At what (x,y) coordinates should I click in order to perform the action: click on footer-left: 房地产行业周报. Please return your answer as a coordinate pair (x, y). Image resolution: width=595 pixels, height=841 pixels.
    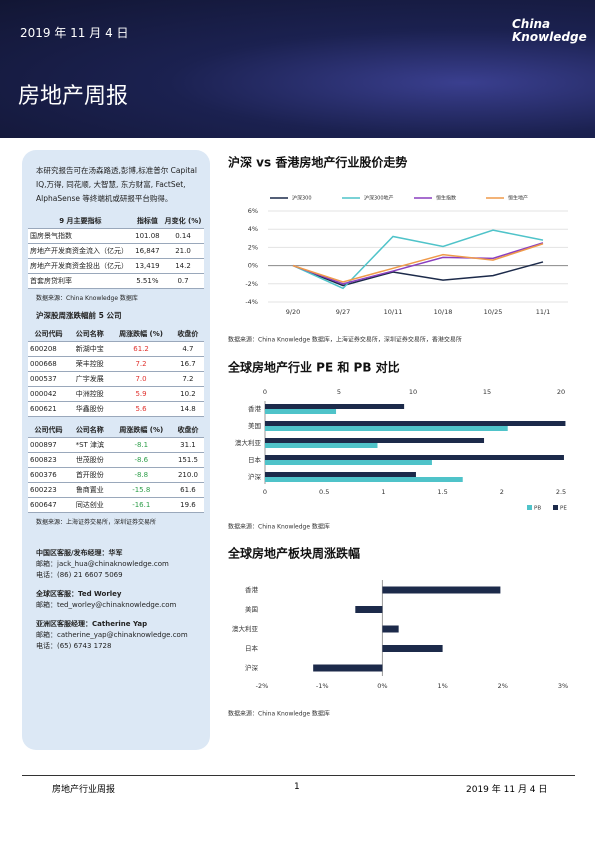
    Looking at the image, I should click on (84, 790).